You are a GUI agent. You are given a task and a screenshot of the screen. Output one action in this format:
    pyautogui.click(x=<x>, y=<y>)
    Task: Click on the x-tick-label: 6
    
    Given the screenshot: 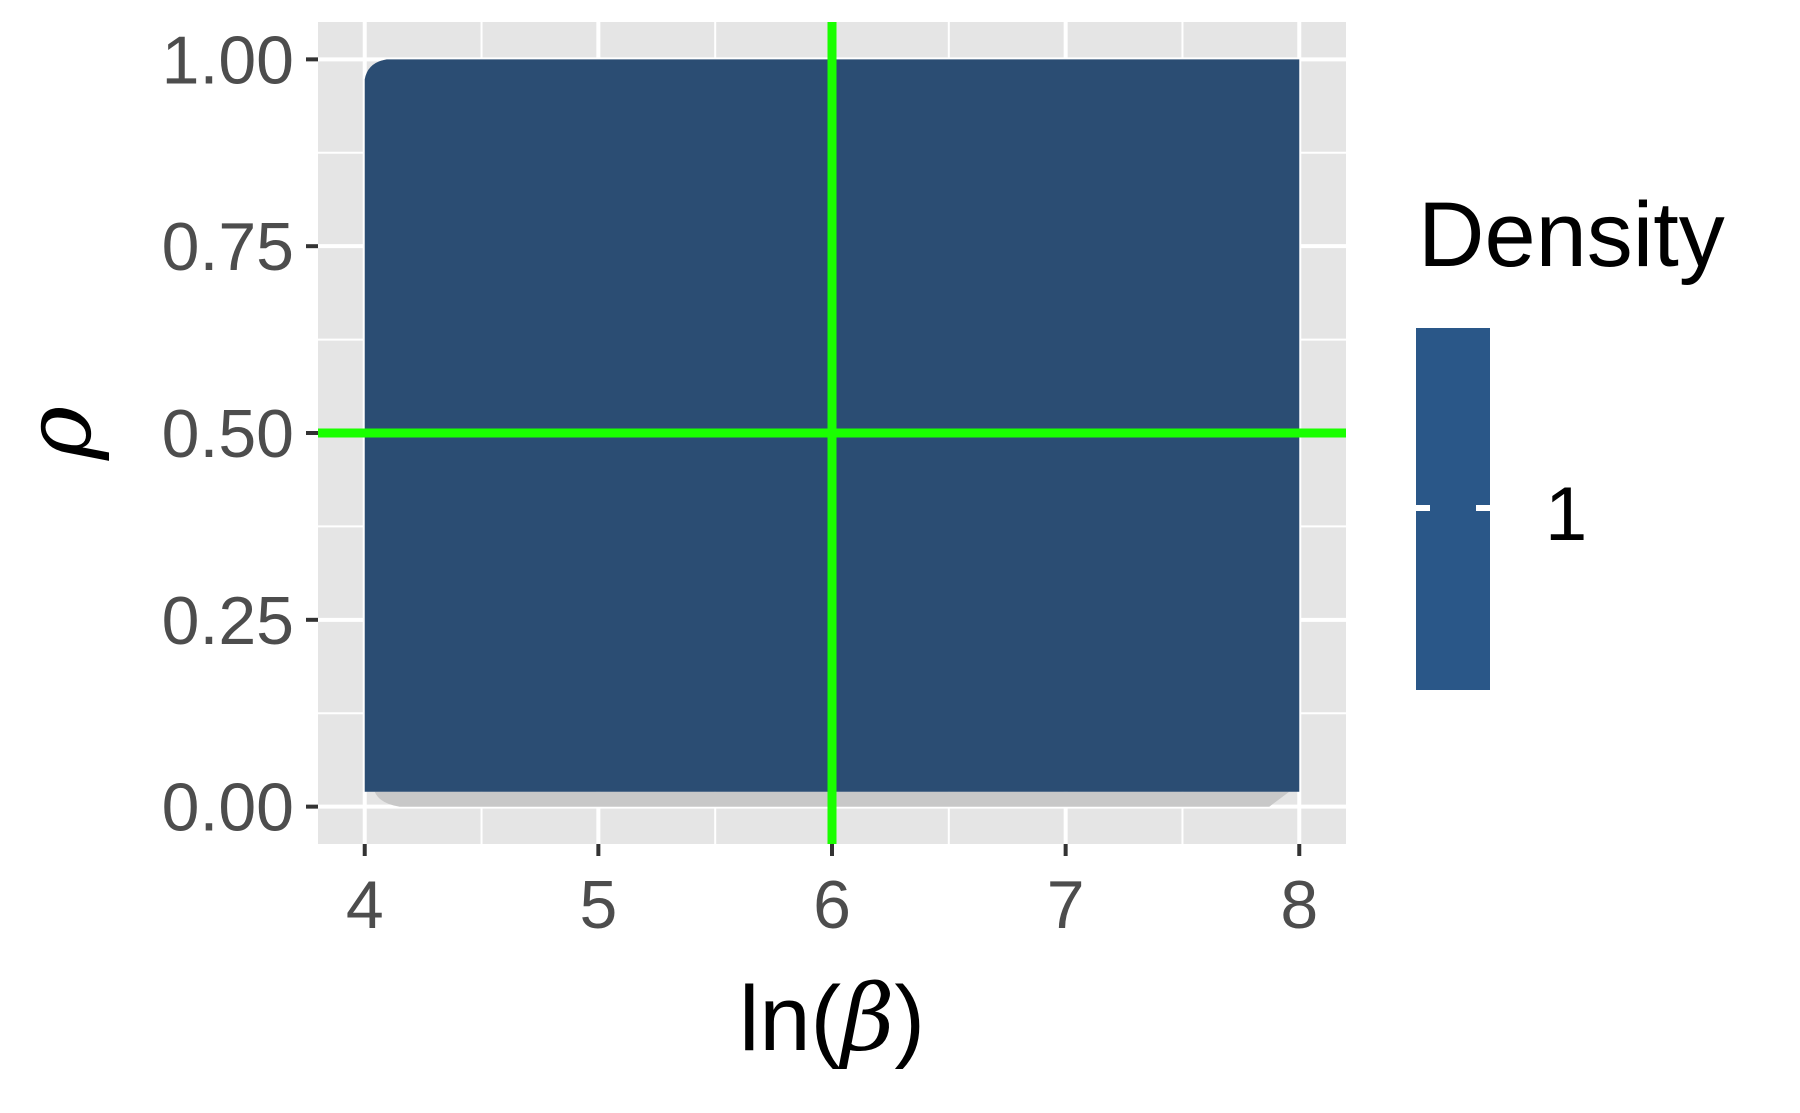 What is the action you would take?
    pyautogui.click(x=832, y=905)
    